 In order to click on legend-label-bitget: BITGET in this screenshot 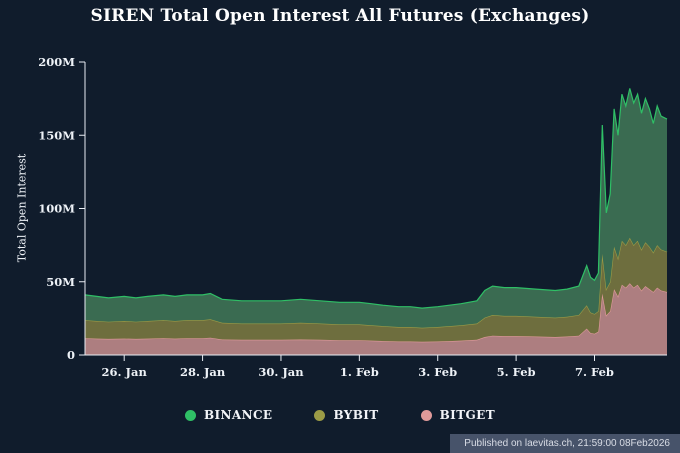, I will do `click(467, 415)`.